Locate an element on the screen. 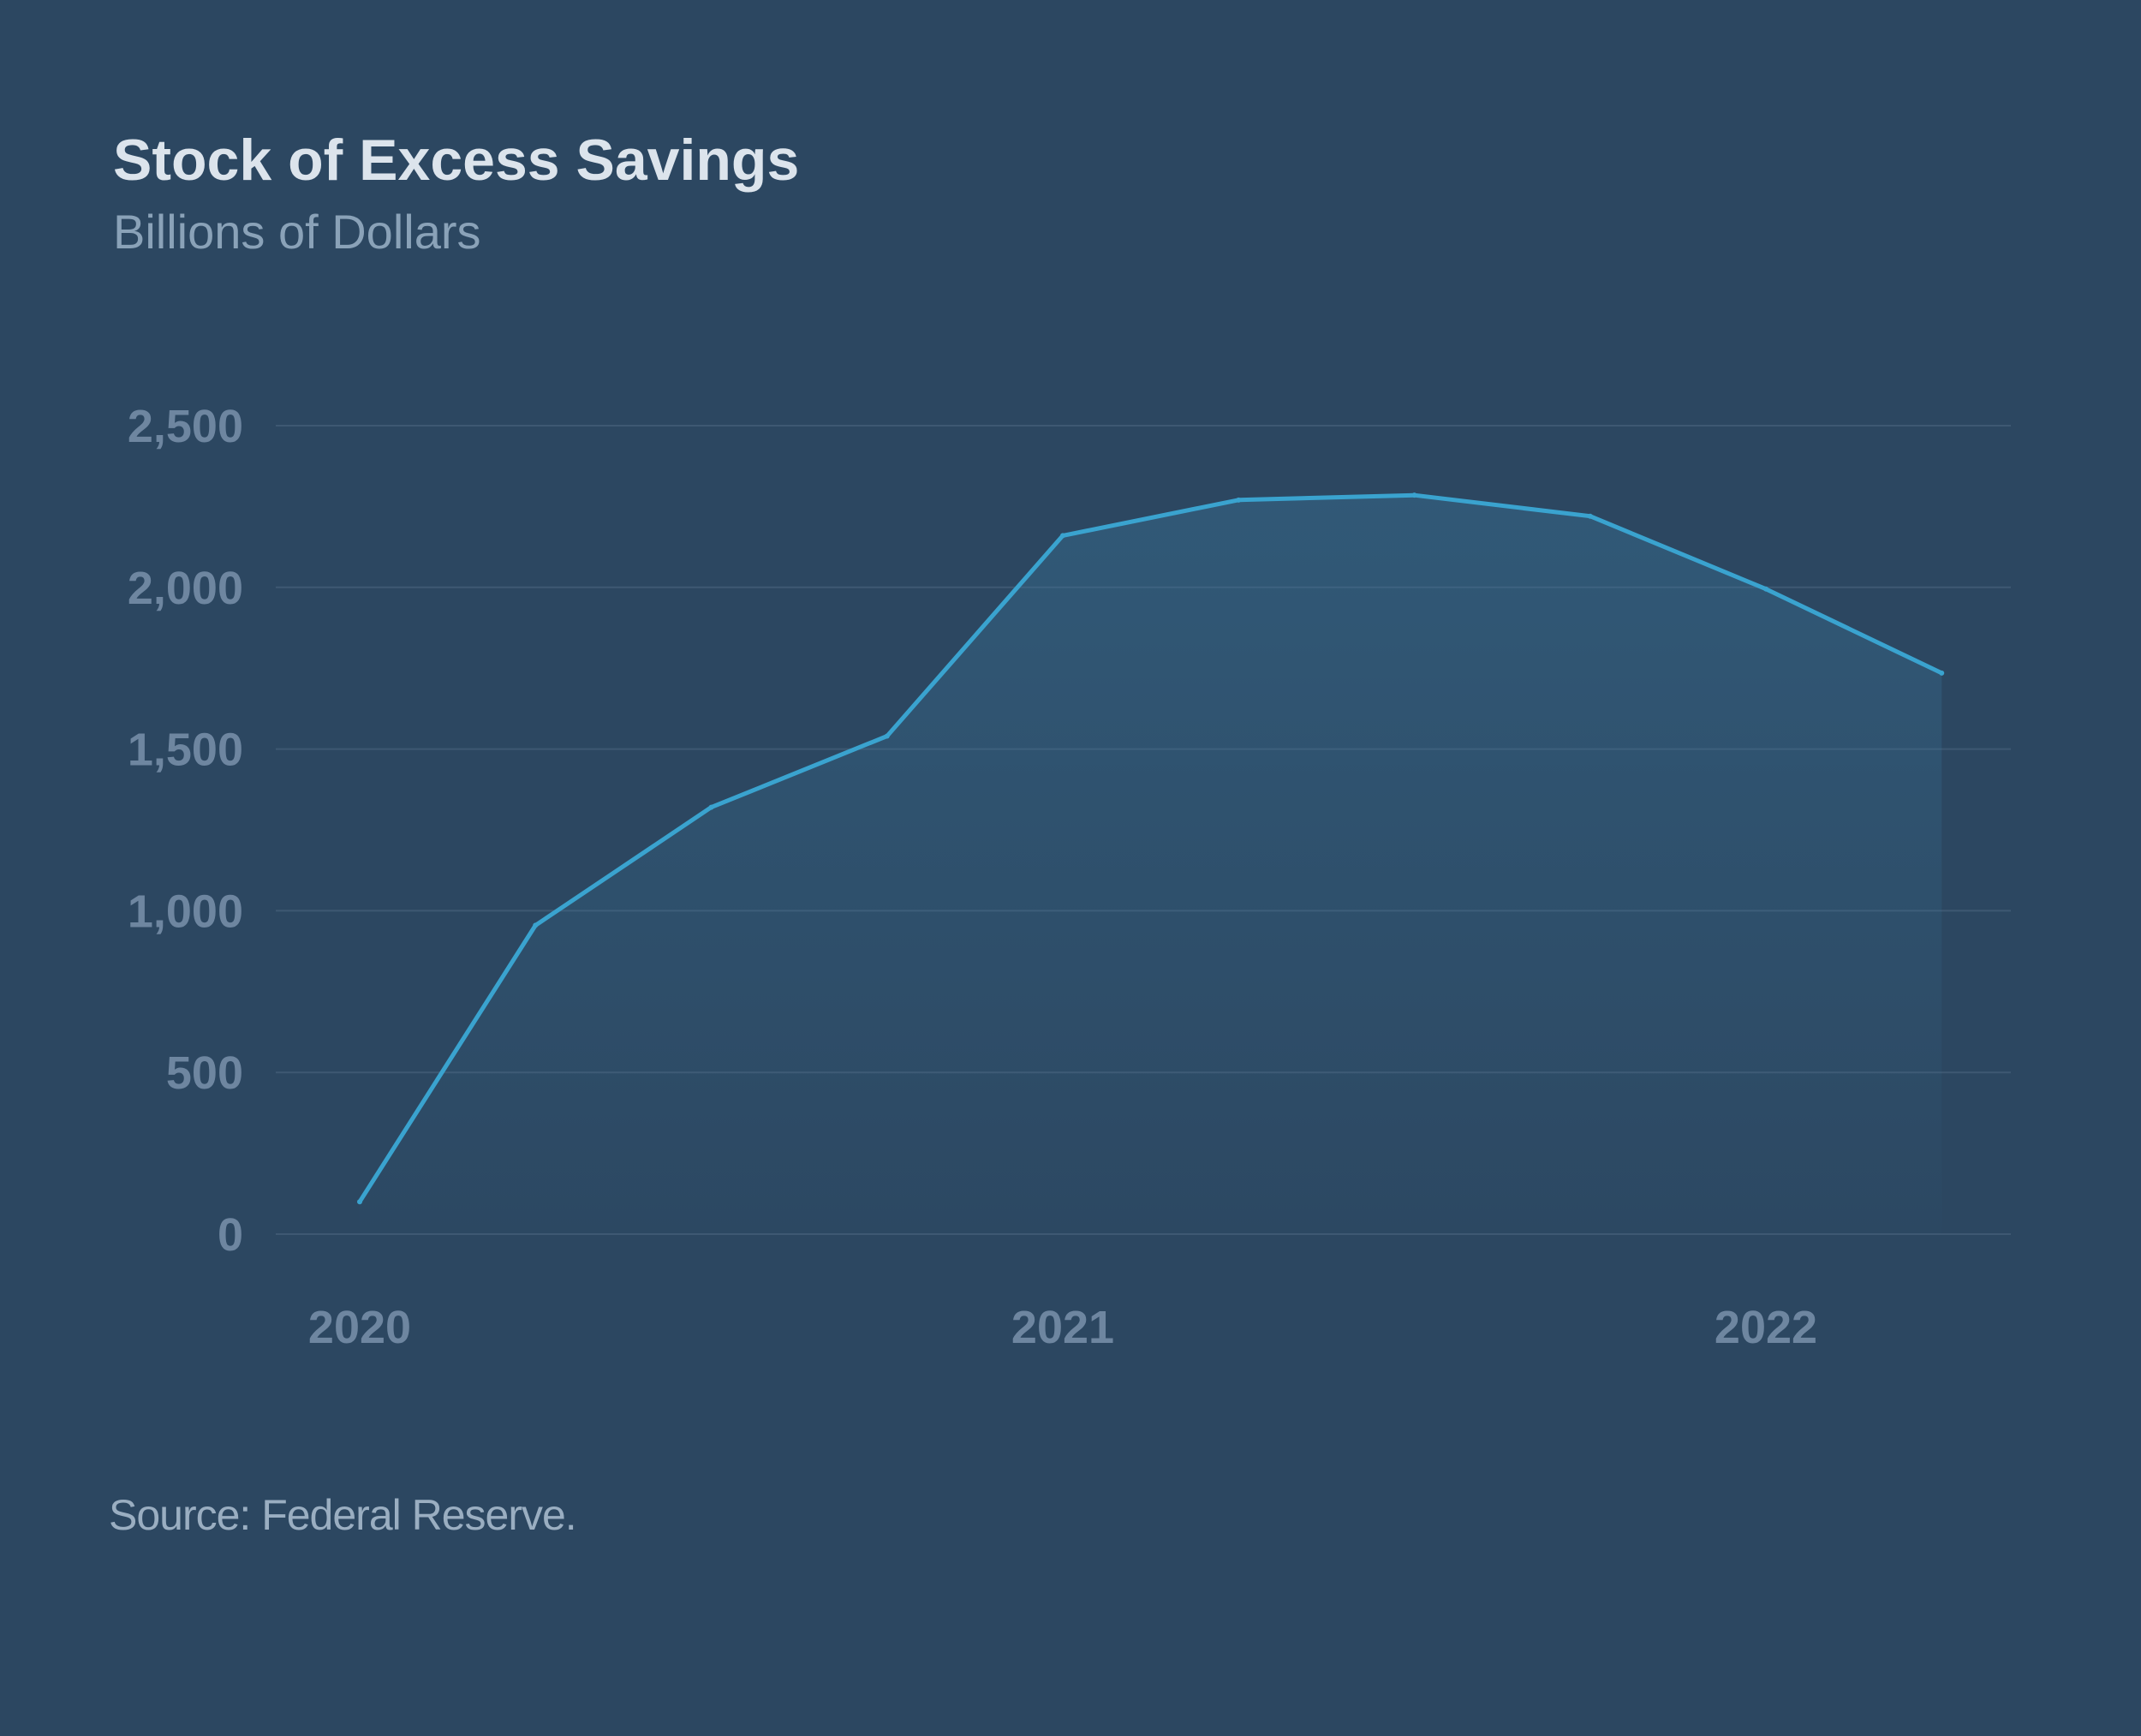 This screenshot has height=1736, width=2141. y-tick-label: 500 is located at coordinates (204, 1073).